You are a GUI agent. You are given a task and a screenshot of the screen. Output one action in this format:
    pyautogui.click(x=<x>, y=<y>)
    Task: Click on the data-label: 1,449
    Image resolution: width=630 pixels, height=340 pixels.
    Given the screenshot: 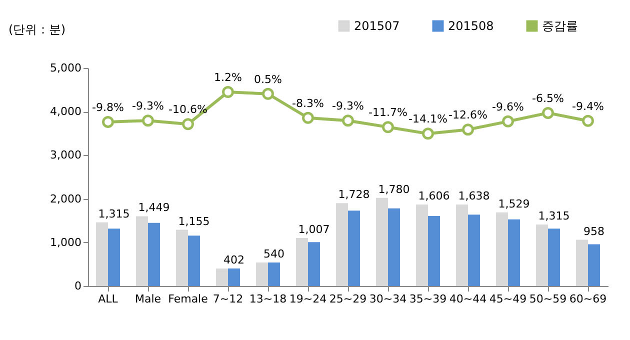 What is the action you would take?
    pyautogui.click(x=154, y=207)
    